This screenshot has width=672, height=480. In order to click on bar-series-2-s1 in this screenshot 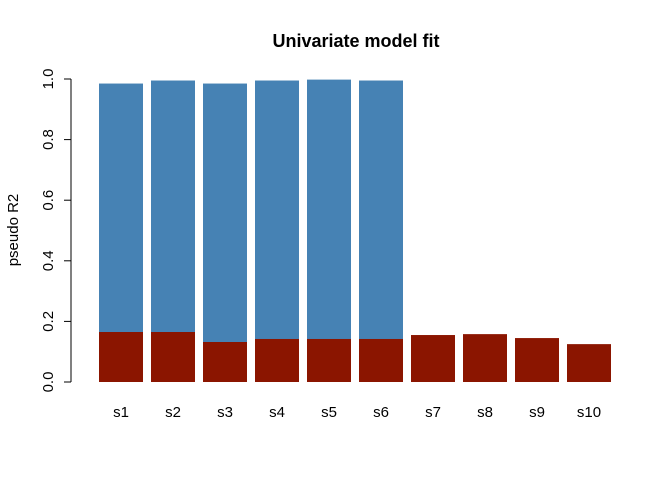, I will do `click(121, 357)`.